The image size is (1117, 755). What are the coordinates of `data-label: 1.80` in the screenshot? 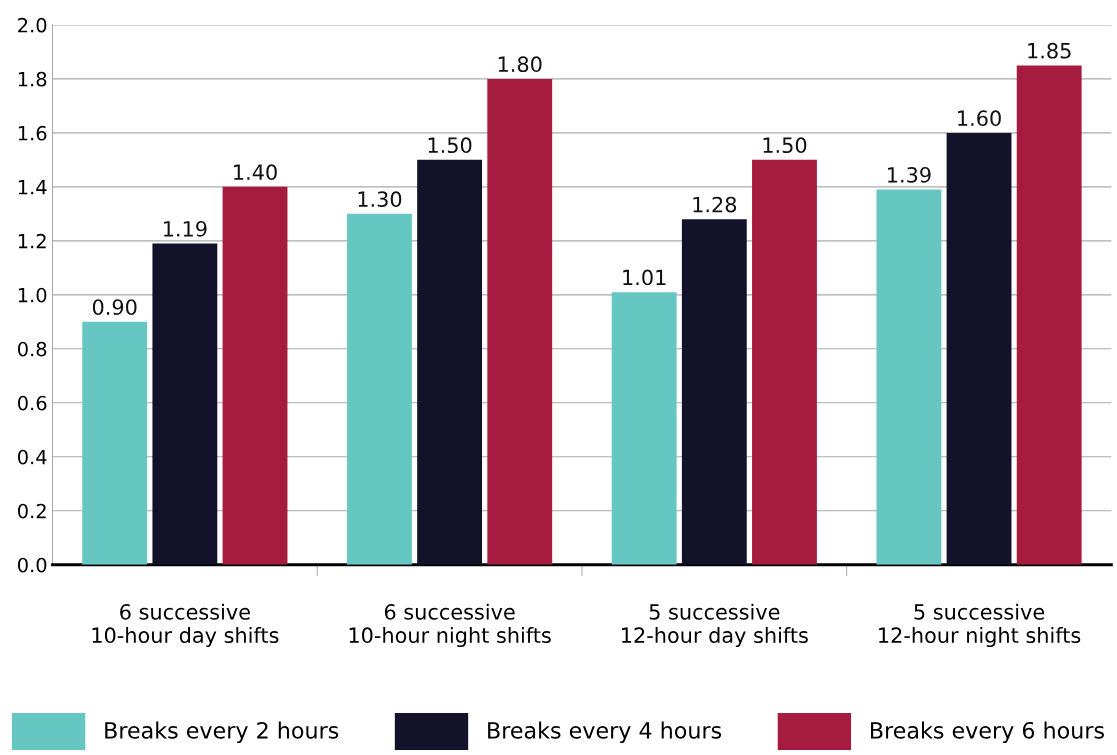 It's located at (520, 64).